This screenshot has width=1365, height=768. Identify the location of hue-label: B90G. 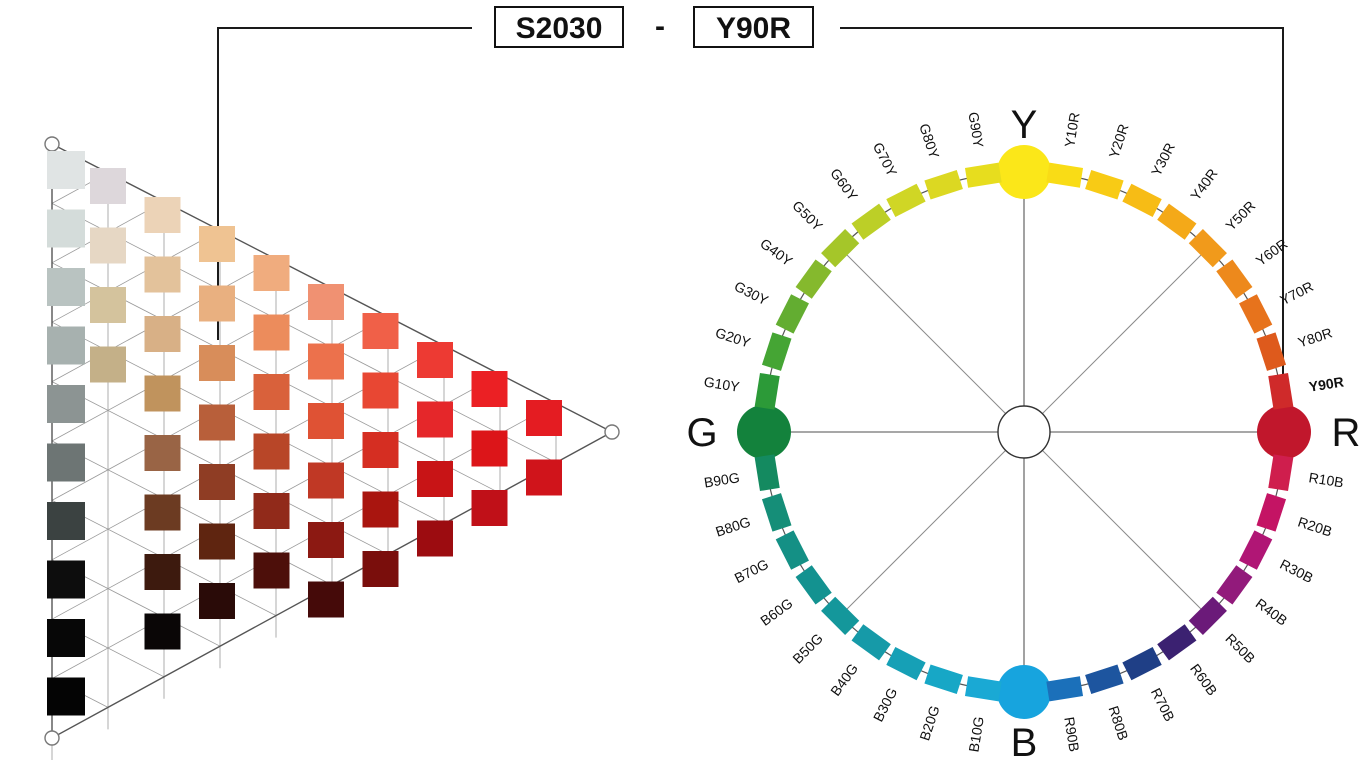
(722, 479).